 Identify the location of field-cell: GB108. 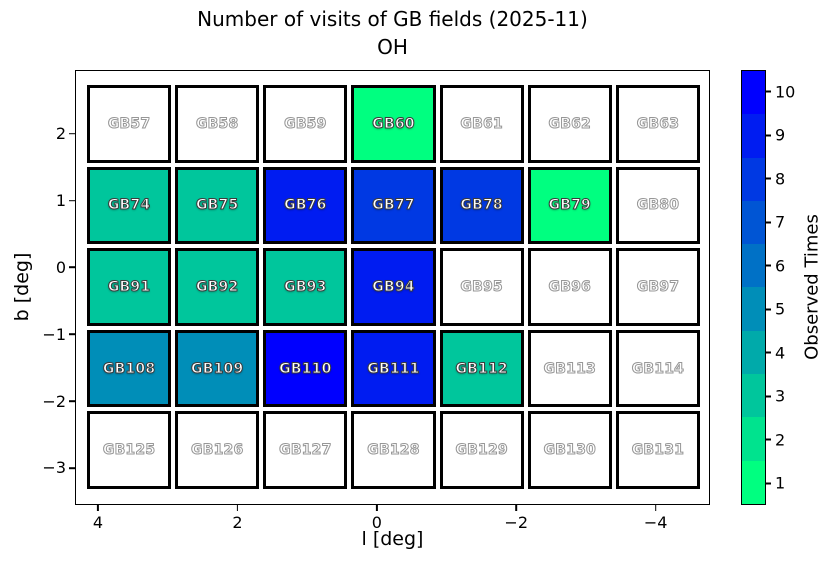
(129, 368).